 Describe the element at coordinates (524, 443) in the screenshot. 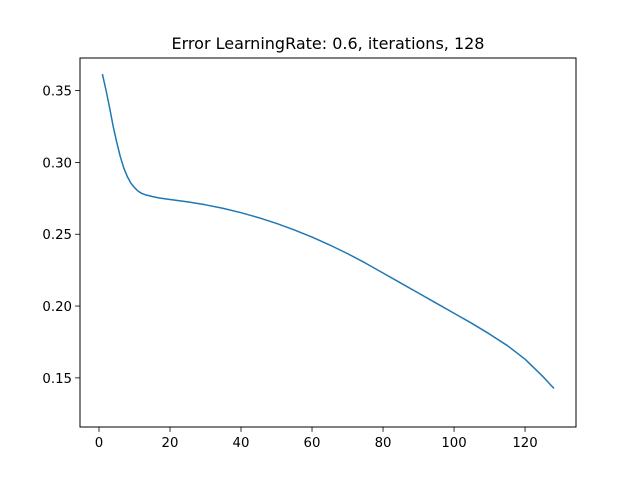

I see `x-tick-label: 120` at that location.